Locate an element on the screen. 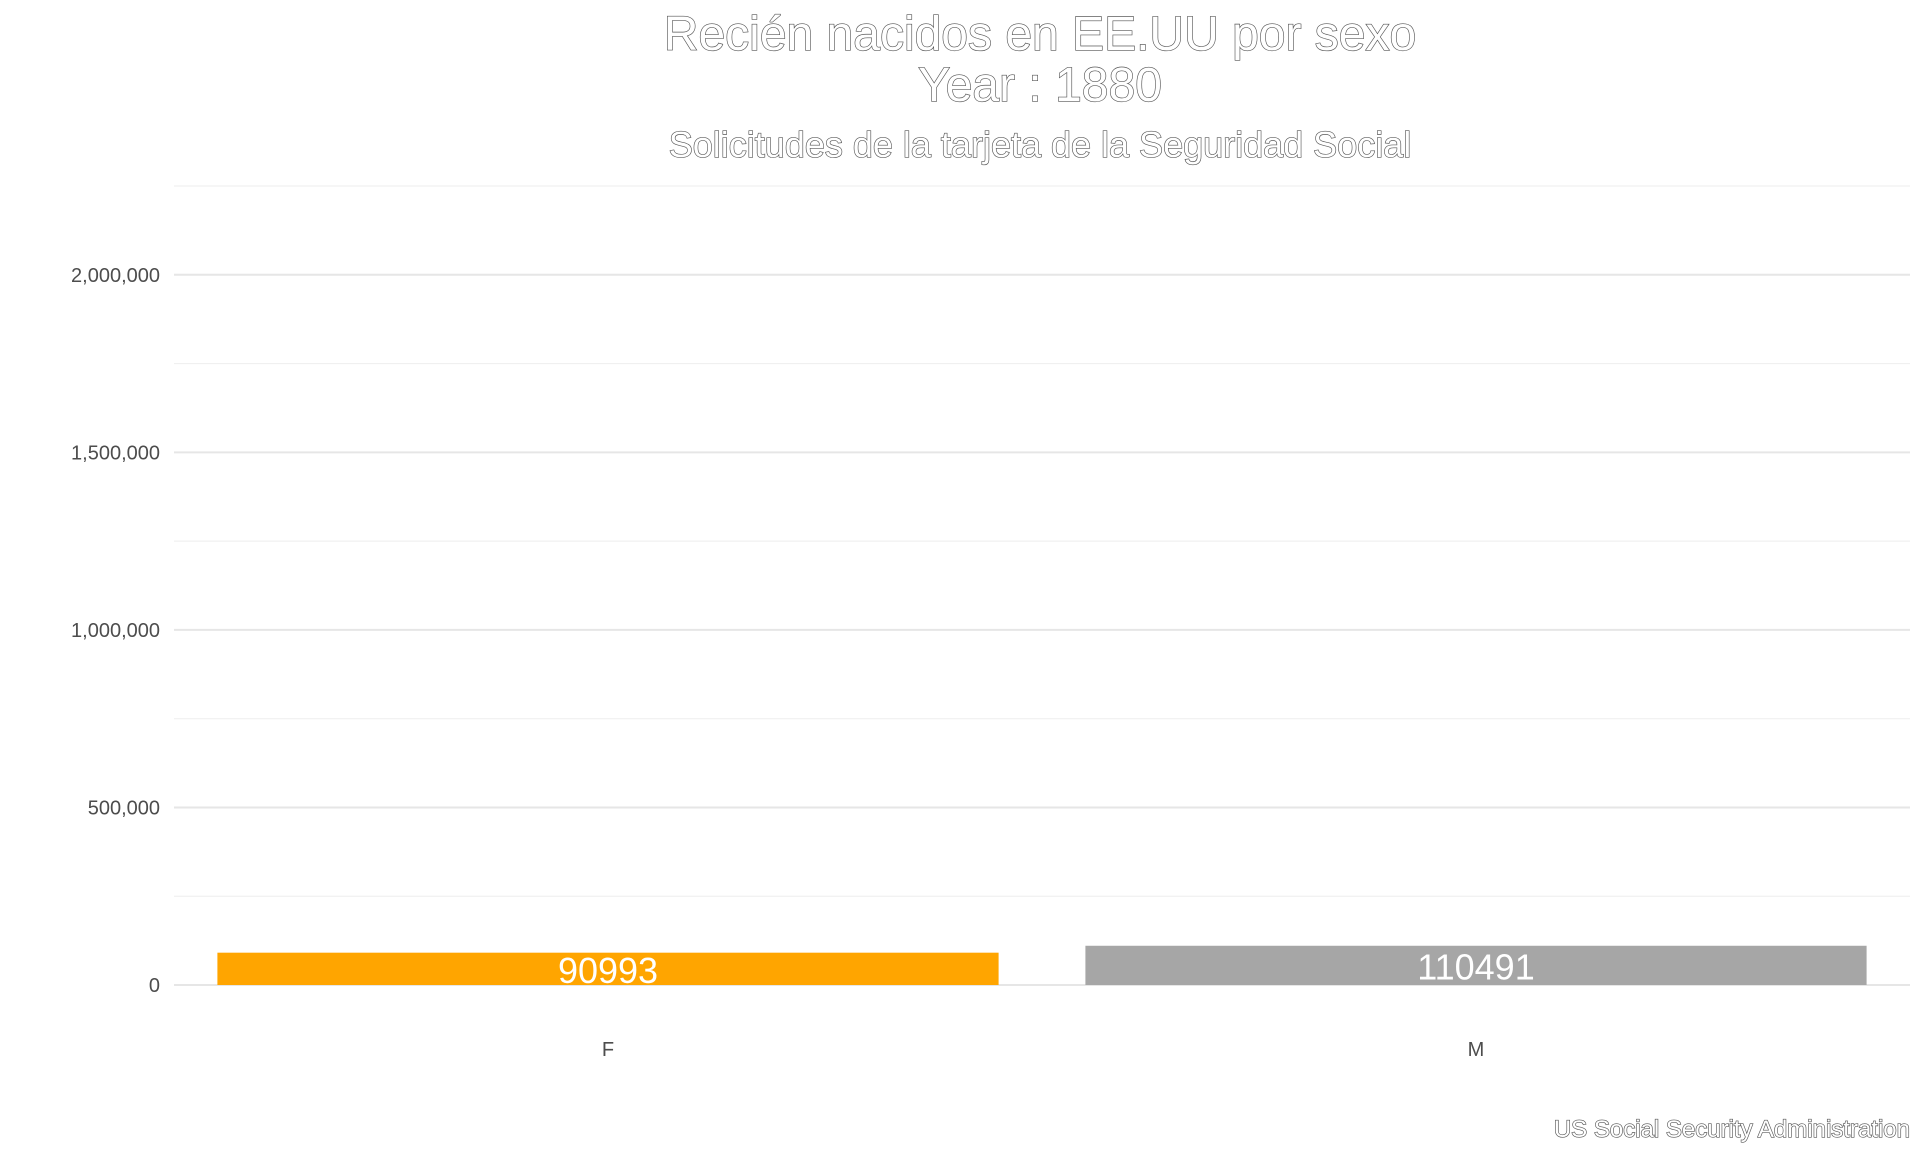  bar-value-label: 90993 is located at coordinates (608, 970).